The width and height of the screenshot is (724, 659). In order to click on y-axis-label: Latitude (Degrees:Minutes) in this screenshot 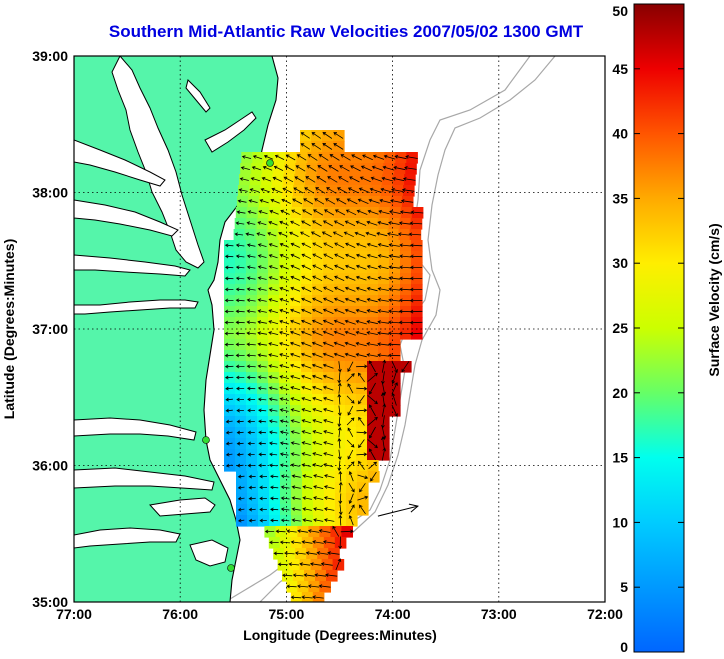, I will do `click(9, 329)`.